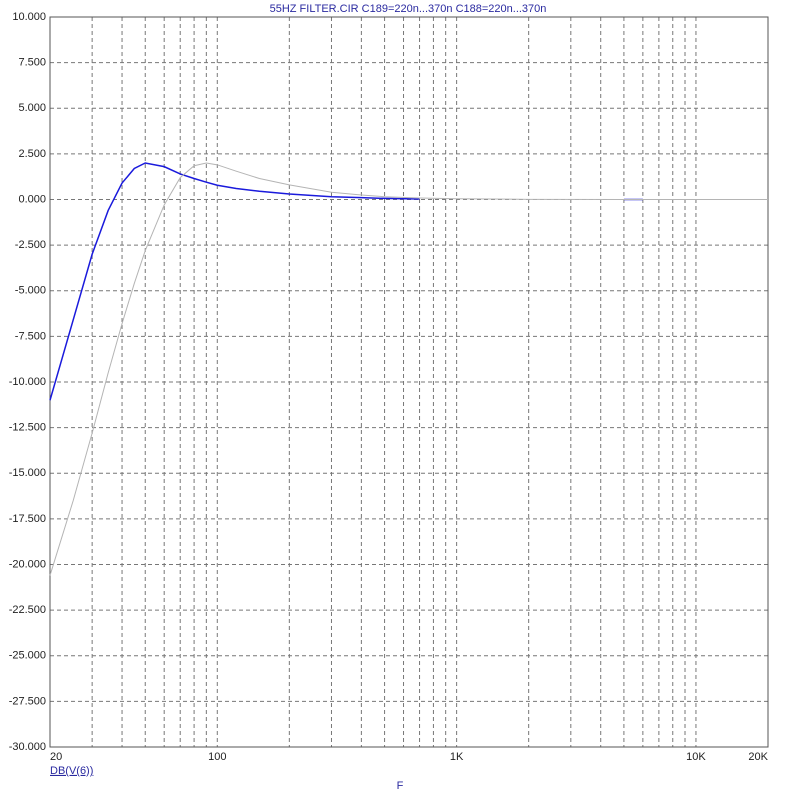 The height and width of the screenshot is (804, 800). What do you see at coordinates (32, 199) in the screenshot?
I see `y-tick-label: 0.000` at bounding box center [32, 199].